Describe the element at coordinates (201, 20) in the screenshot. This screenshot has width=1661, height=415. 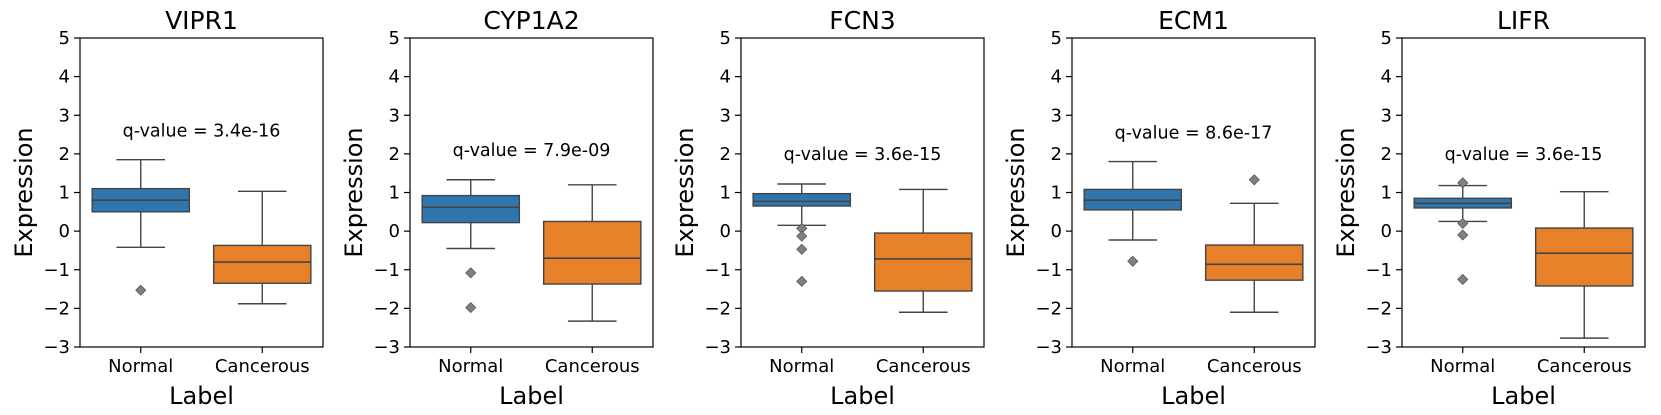
I see `panel-title: VIPR1` at that location.